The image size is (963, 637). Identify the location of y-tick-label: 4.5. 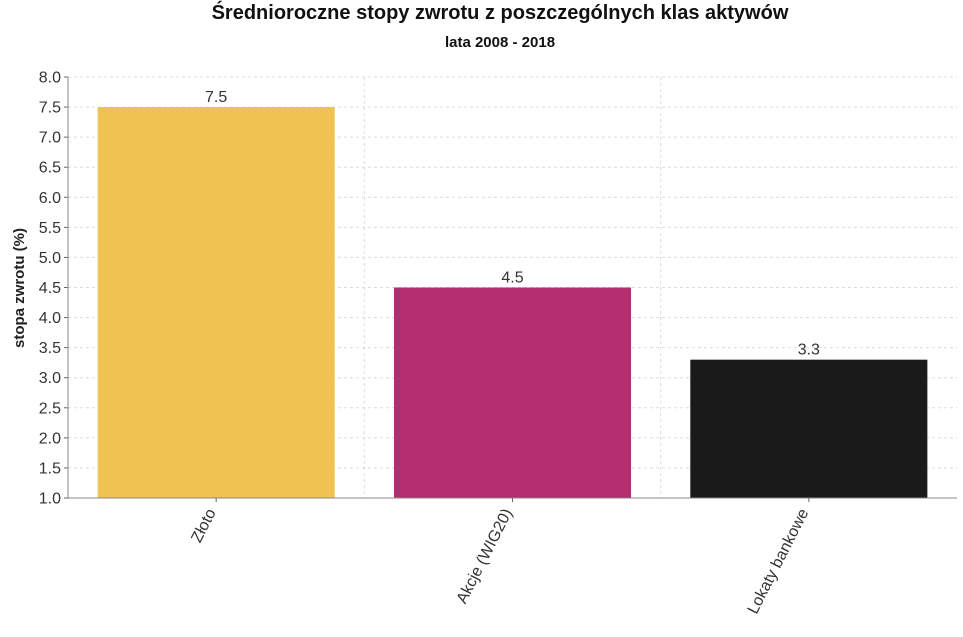
(50, 288).